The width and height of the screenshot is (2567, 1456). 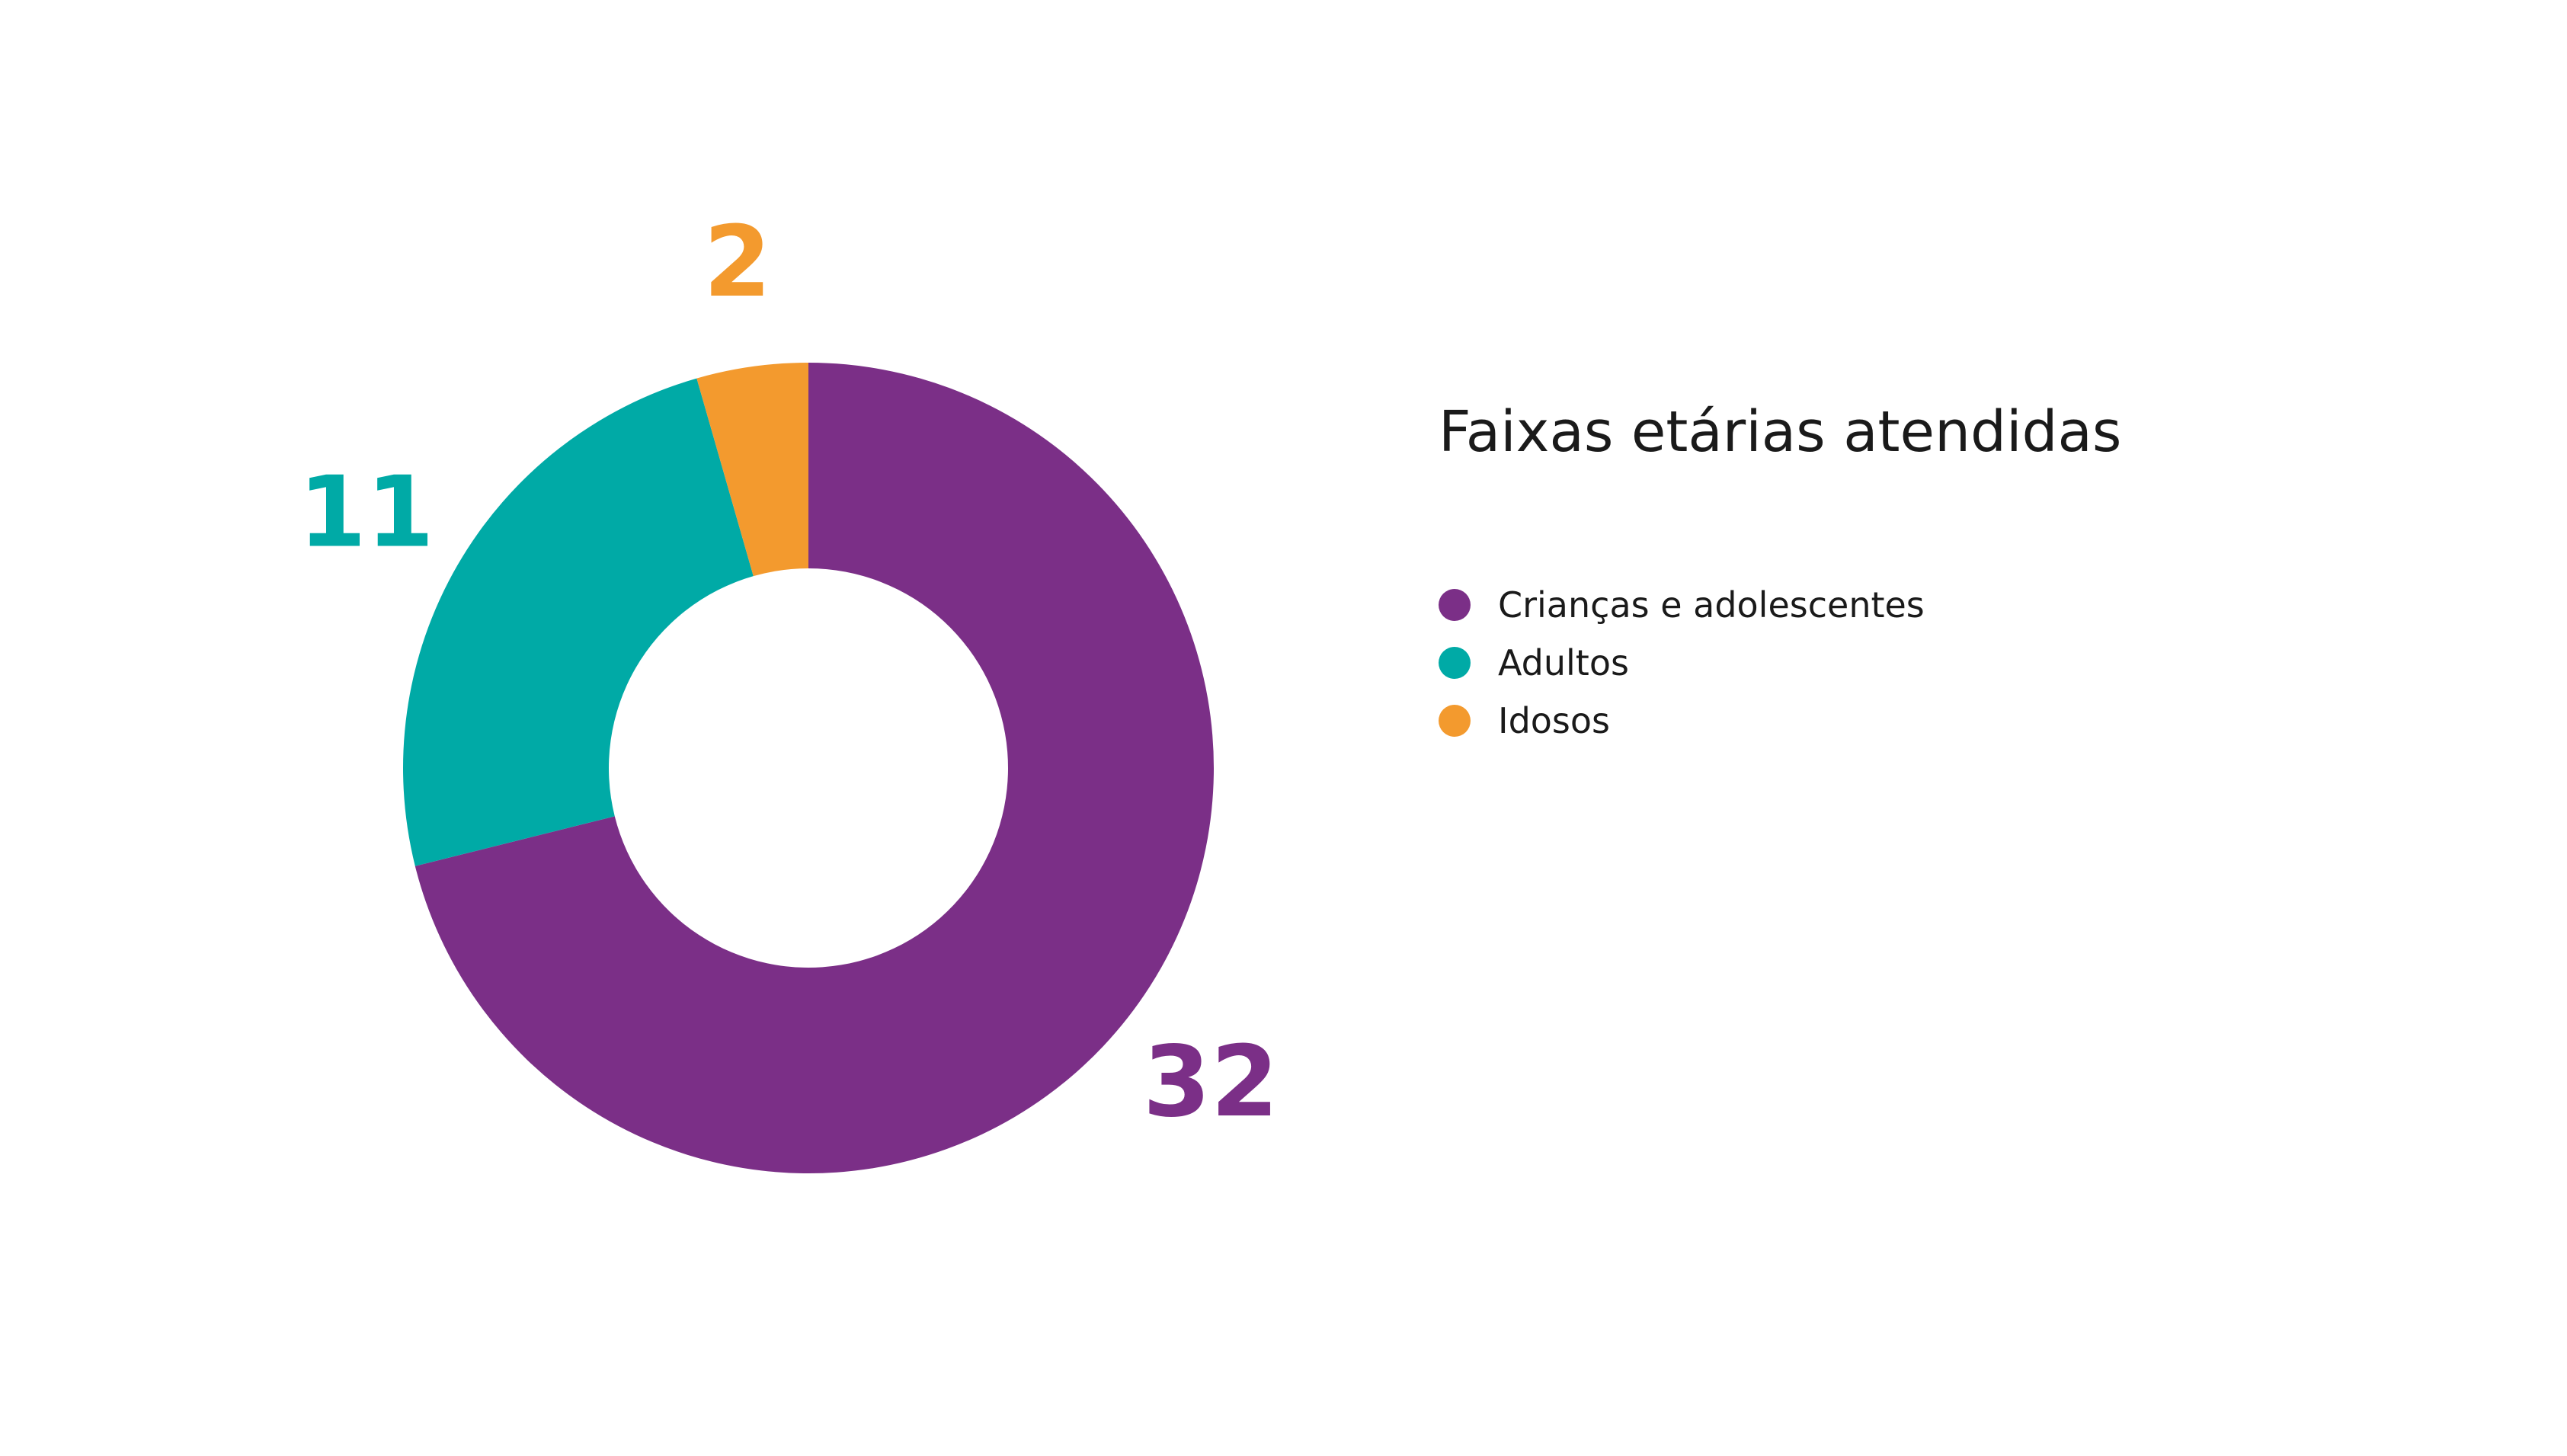 I want to click on value-label-criancas: 32, so click(x=1211, y=1082).